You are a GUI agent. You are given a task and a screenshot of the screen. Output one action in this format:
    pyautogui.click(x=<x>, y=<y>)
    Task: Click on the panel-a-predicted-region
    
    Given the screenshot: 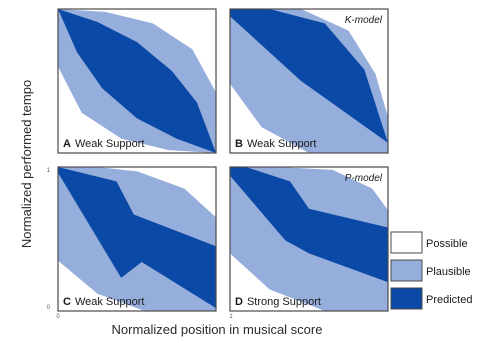 What is the action you would take?
    pyautogui.click(x=137, y=81)
    